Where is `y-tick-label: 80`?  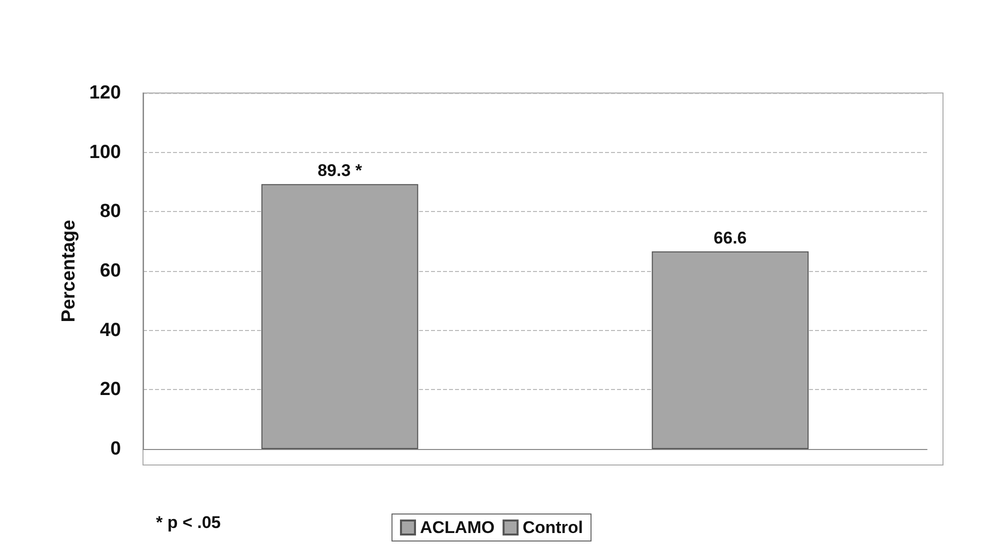
y-tick-label: 80 is located at coordinates (110, 211).